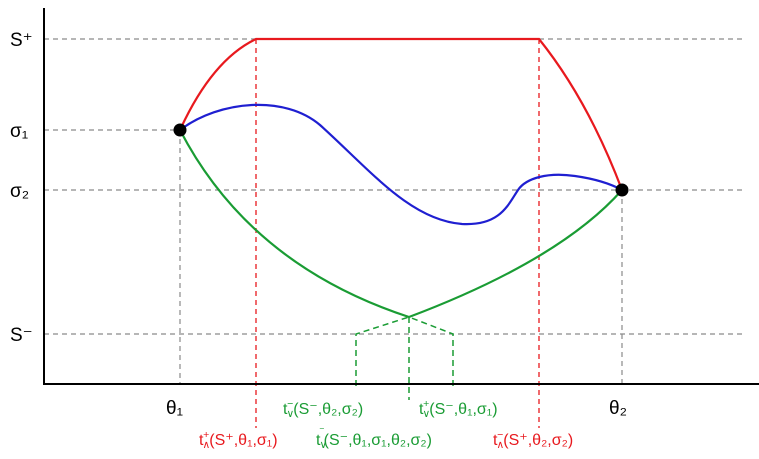 This screenshot has height=459, width=759. I want to click on label-theta2: θ₂, so click(618, 408).